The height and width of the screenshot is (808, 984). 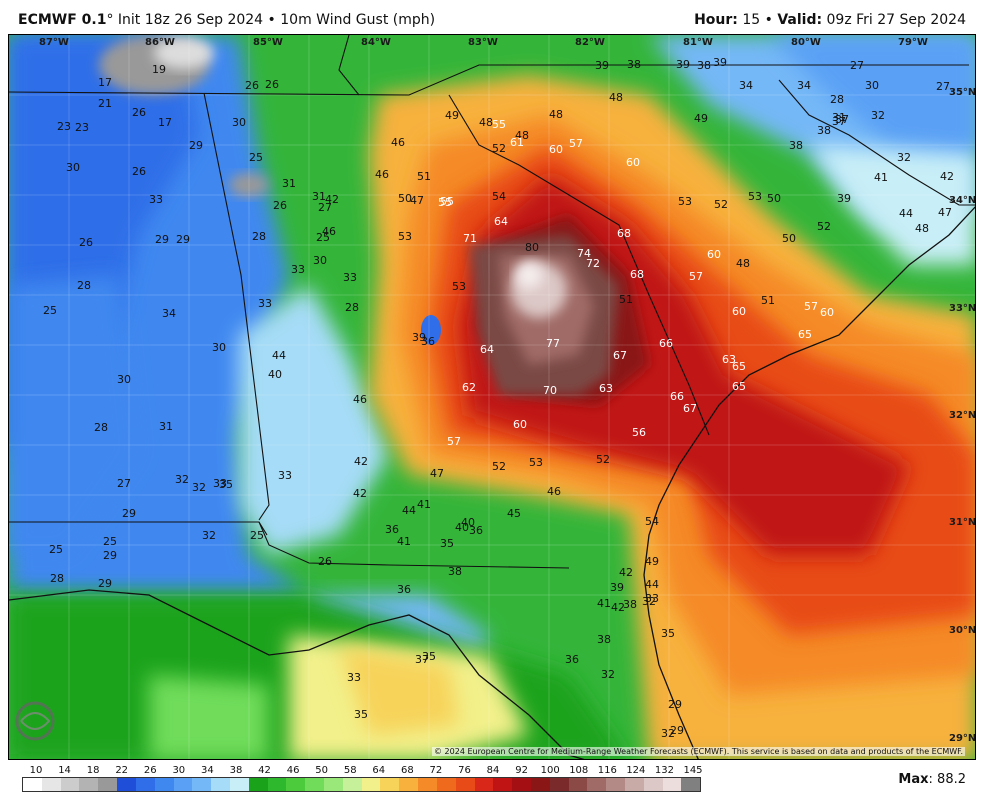 What do you see at coordinates (532, 247) in the screenshot?
I see `gust-value: 80` at bounding box center [532, 247].